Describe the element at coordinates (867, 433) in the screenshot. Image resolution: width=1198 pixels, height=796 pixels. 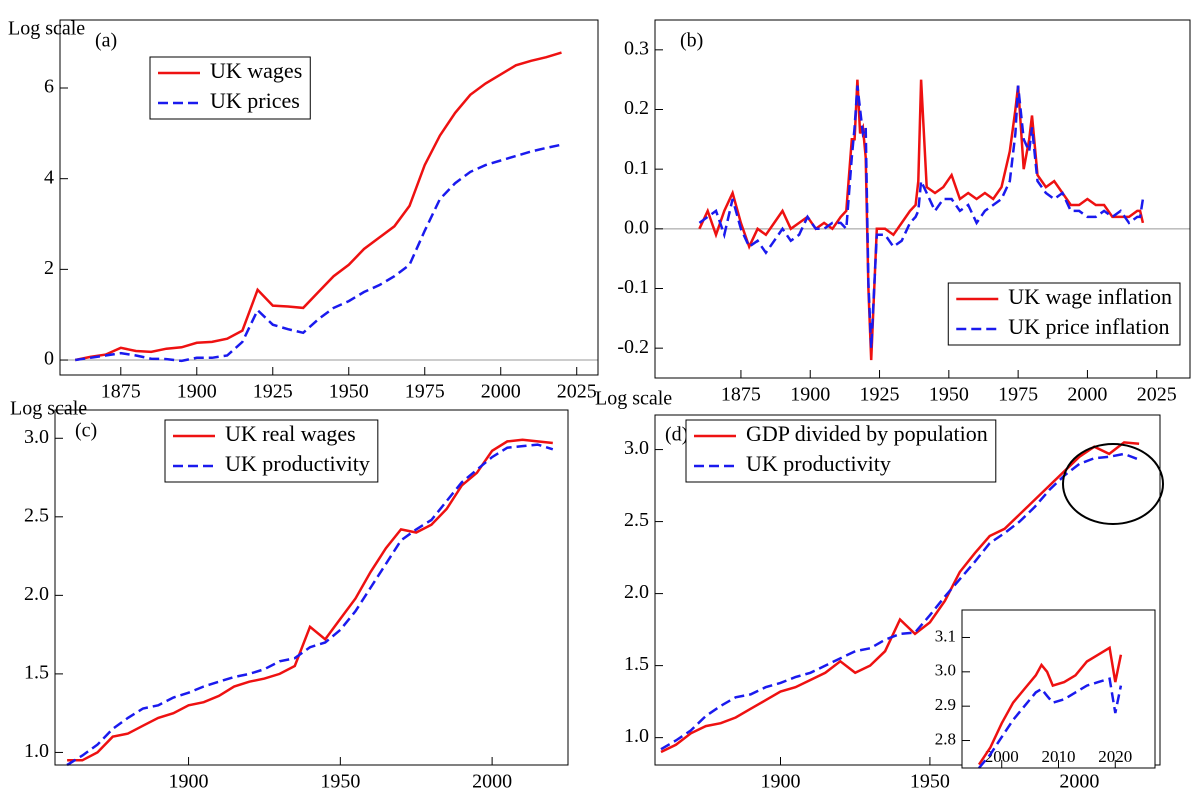
I see `legend-label: GDP divided by population` at that location.